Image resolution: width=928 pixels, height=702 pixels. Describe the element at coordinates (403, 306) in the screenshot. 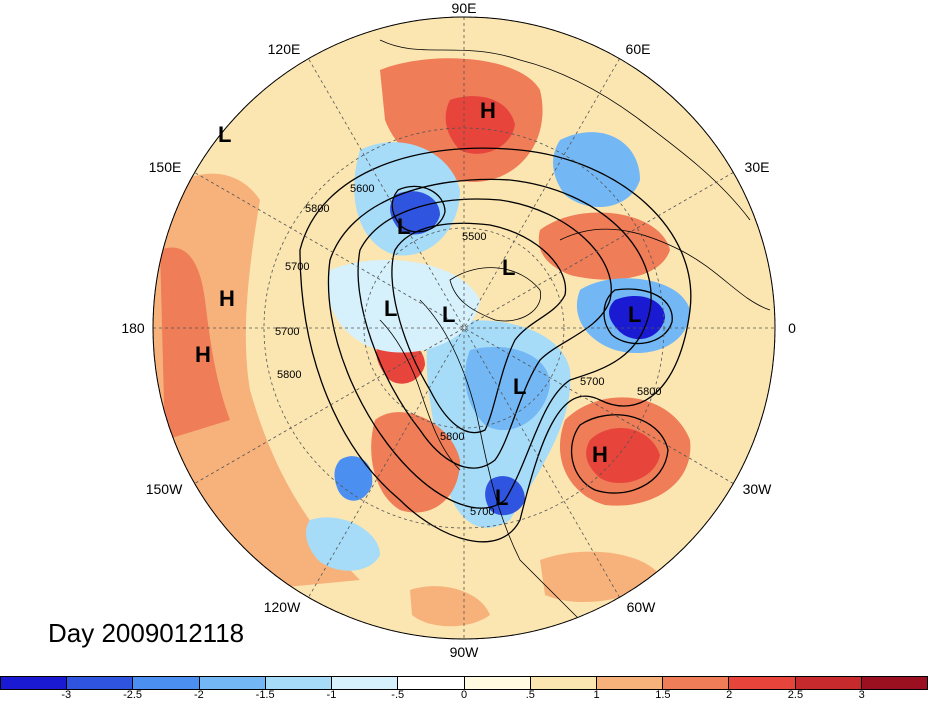

I see `arctic-cold` at that location.